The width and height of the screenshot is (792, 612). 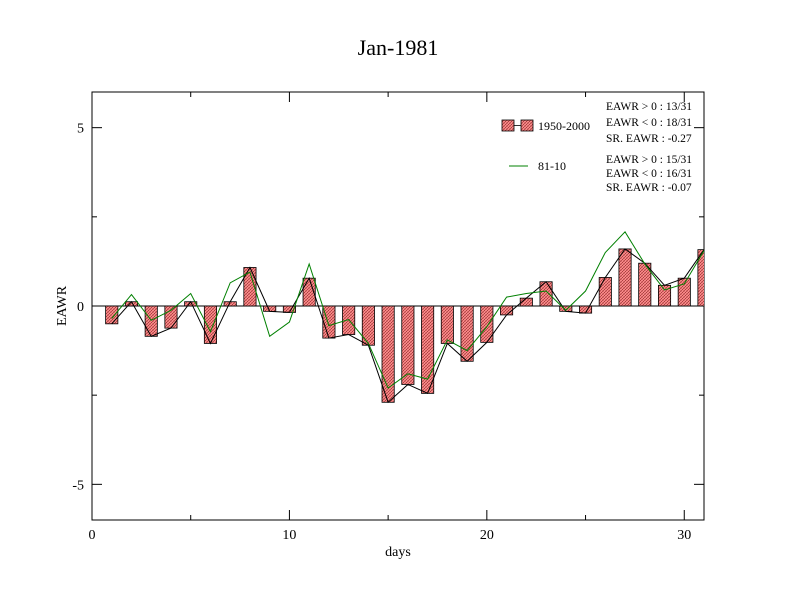 What do you see at coordinates (527, 125) in the screenshot?
I see `legend-swatch-bars-right` at bounding box center [527, 125].